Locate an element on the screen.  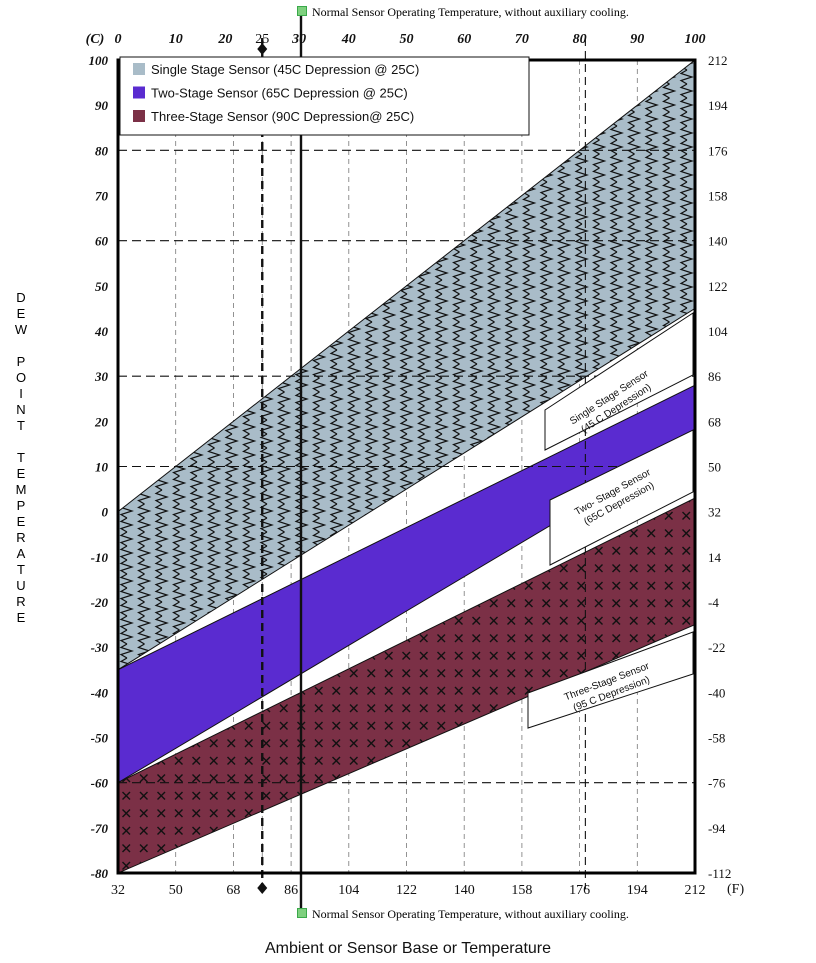
tick-label-y-left: -40 is located at coordinates (100, 692).